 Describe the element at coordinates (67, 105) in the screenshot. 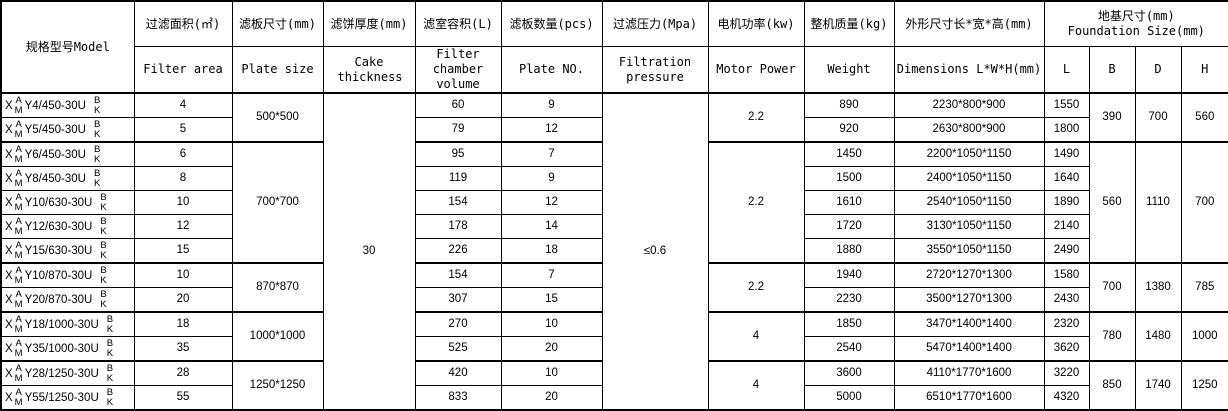

I see `model-cell: X A M Y4/450-30U B K` at that location.